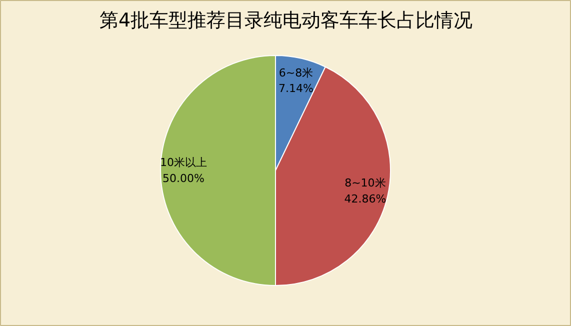 Image resolution: width=571 pixels, height=326 pixels. Describe the element at coordinates (296, 89) in the screenshot. I see `data-label: 7.14%` at that location.